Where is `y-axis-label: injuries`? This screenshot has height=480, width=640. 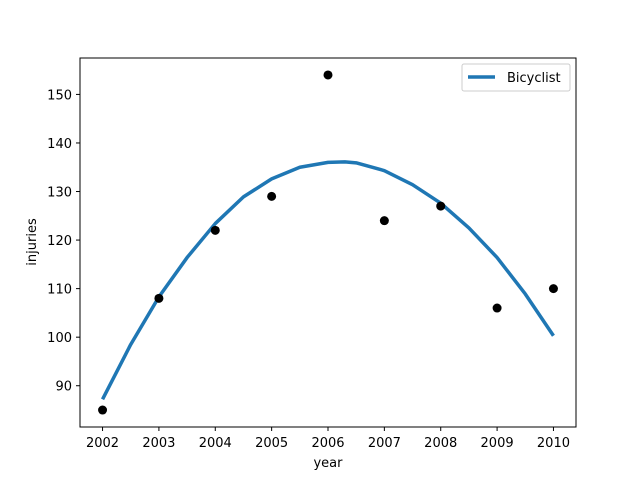
y-axis-label: injuries is located at coordinates (32, 242).